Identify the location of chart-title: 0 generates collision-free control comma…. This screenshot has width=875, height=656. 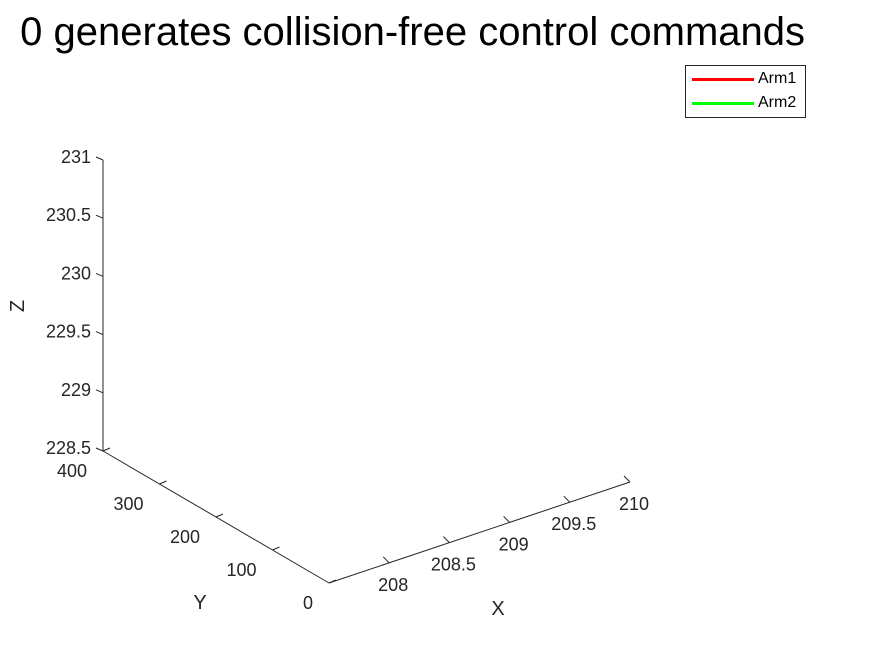
(412, 32).